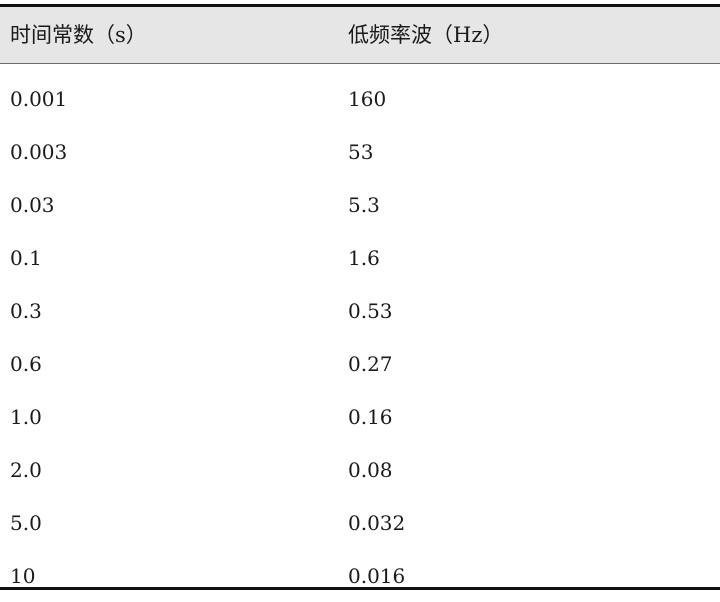  What do you see at coordinates (367, 98) in the screenshot?
I see `cell-low-frequency: 160` at bounding box center [367, 98].